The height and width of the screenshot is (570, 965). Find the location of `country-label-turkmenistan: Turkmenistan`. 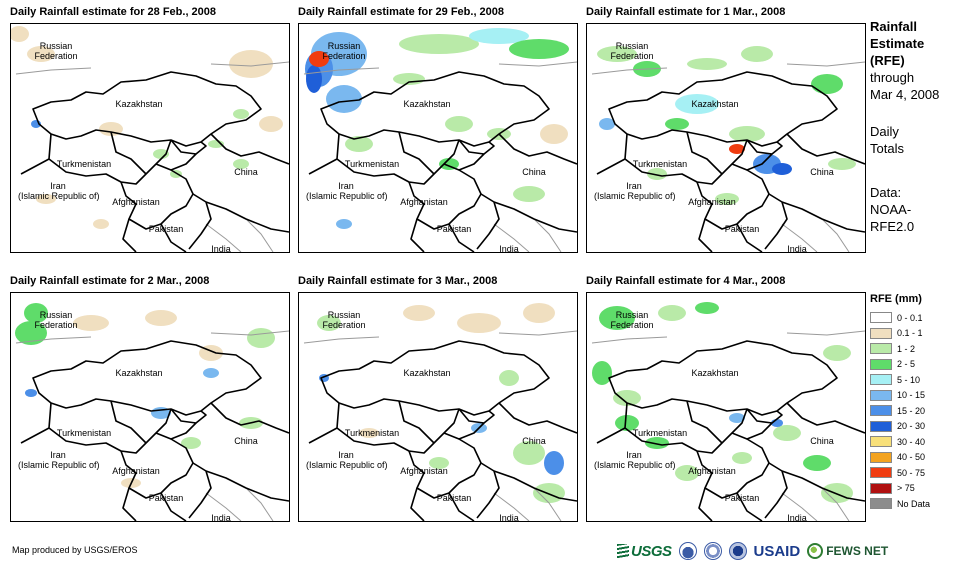

country-label-turkmenistan: Turkmenistan is located at coordinates (84, 433).